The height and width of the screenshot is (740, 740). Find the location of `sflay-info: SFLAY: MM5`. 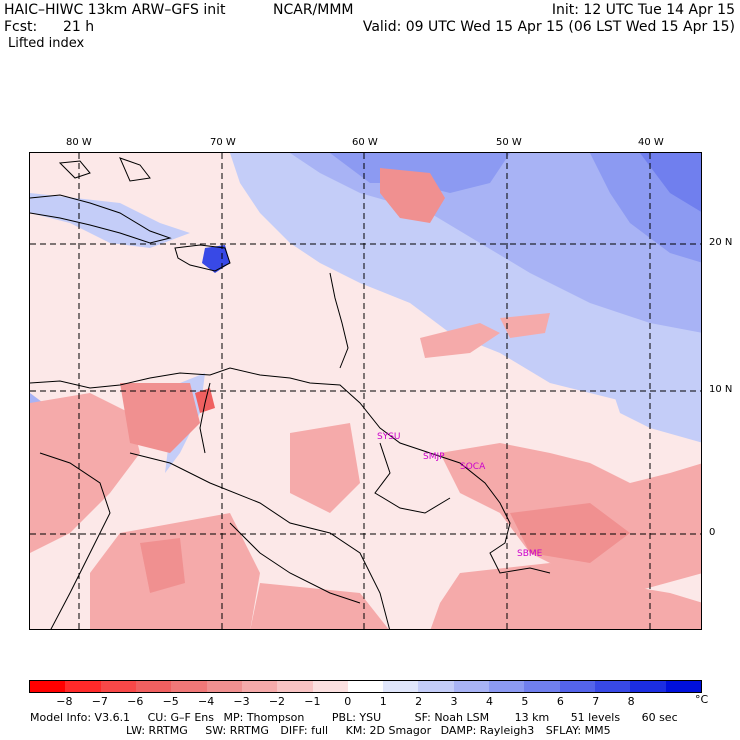

sflay-info: SFLAY: MM5 is located at coordinates (578, 730).